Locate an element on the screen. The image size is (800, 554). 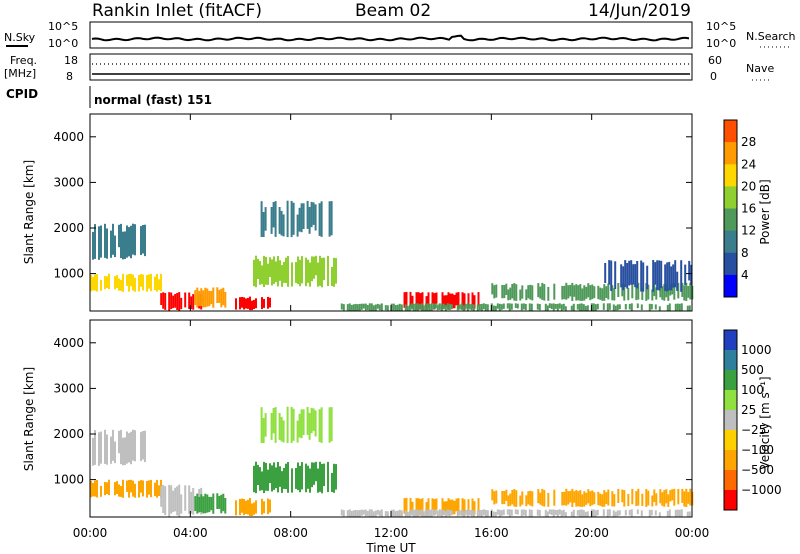
y-tick-label: 2000 is located at coordinates (68, 228).